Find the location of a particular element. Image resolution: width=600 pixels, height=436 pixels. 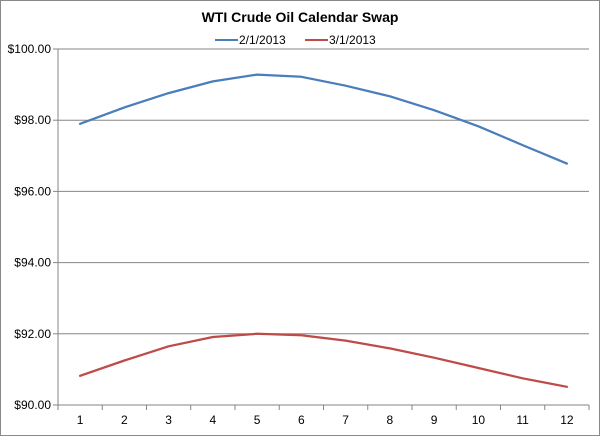

series-line-3-1-2013 is located at coordinates (323, 360).